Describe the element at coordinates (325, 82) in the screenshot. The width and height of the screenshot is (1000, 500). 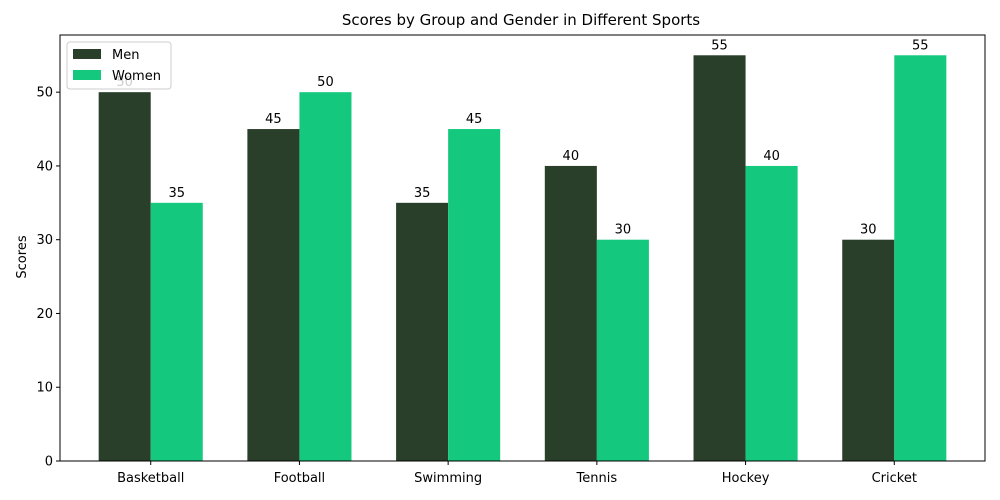
I see `data-label: 50` at that location.